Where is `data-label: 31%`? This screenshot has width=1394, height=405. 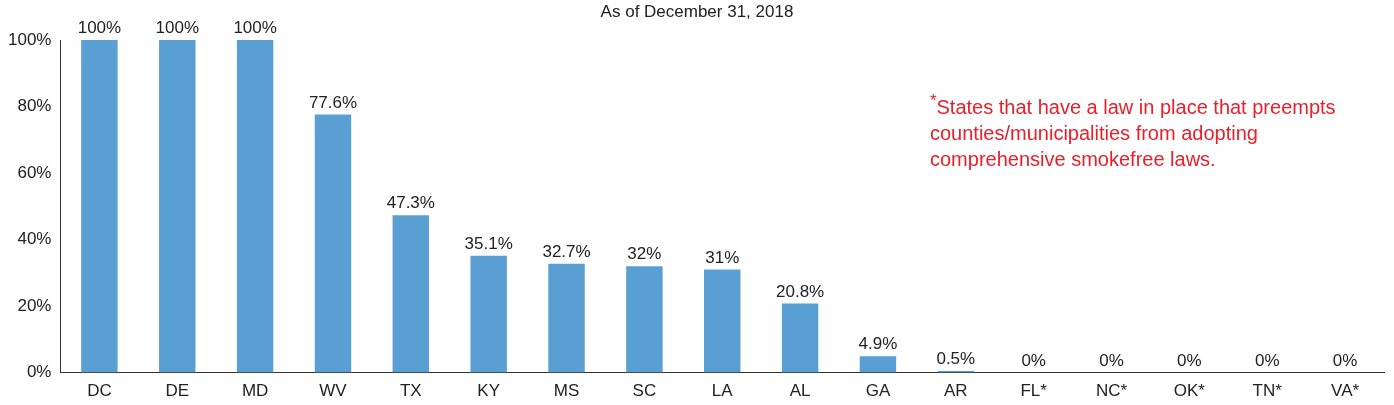
data-label: 31% is located at coordinates (722, 257).